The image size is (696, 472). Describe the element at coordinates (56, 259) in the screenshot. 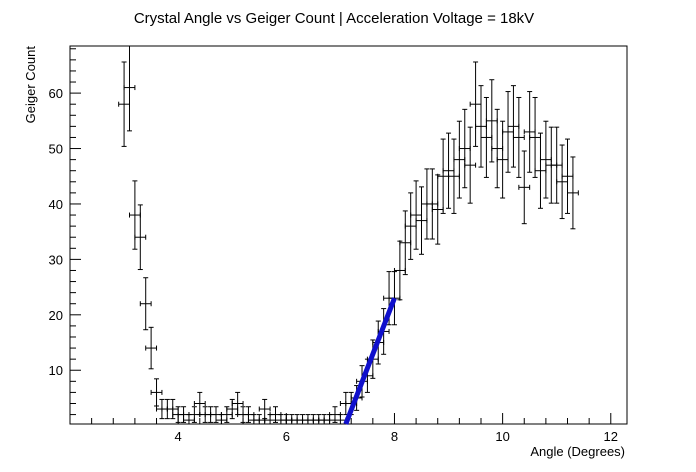

I see `y-tick-label: 30` at that location.